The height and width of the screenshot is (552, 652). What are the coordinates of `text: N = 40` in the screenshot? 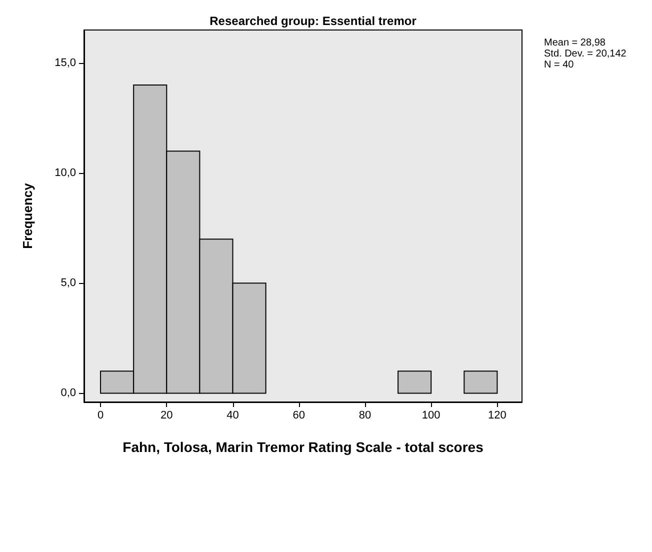 It's located at (559, 65).